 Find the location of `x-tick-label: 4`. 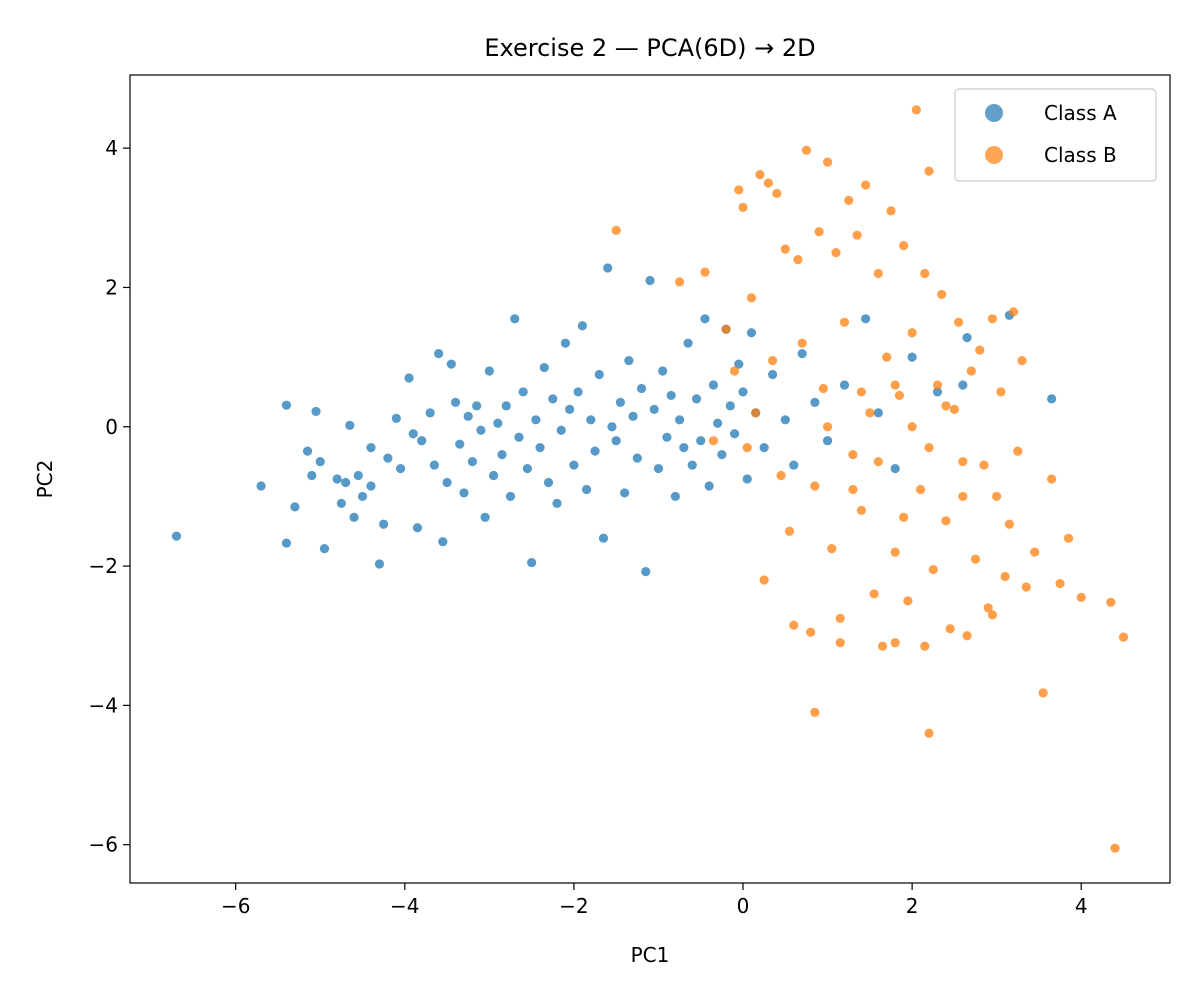

x-tick-label: 4 is located at coordinates (1081, 906).